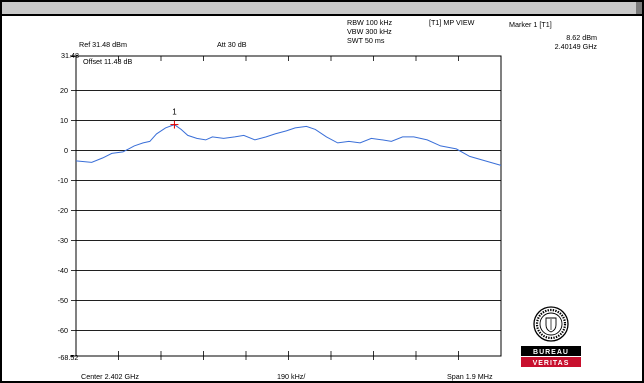 Image resolution: width=644 pixels, height=383 pixels. Describe the element at coordinates (581, 37) in the screenshot. I see `marker-level: 8.62 dBm` at that location.